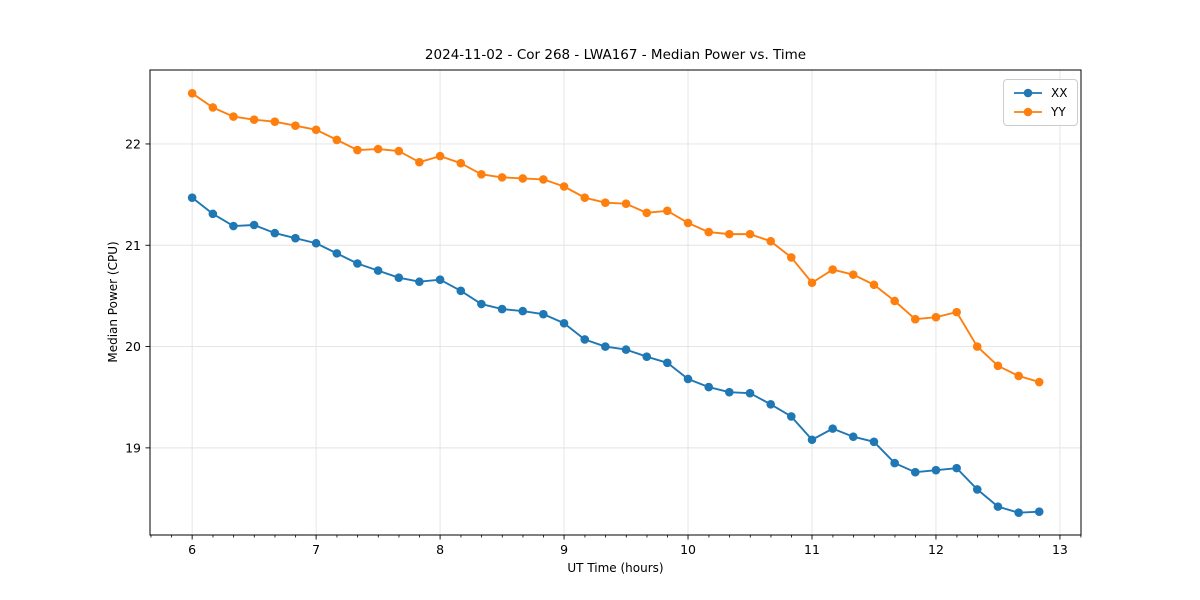 The width and height of the screenshot is (1200, 600). What do you see at coordinates (812, 549) in the screenshot?
I see `svg-text: 11` at bounding box center [812, 549].